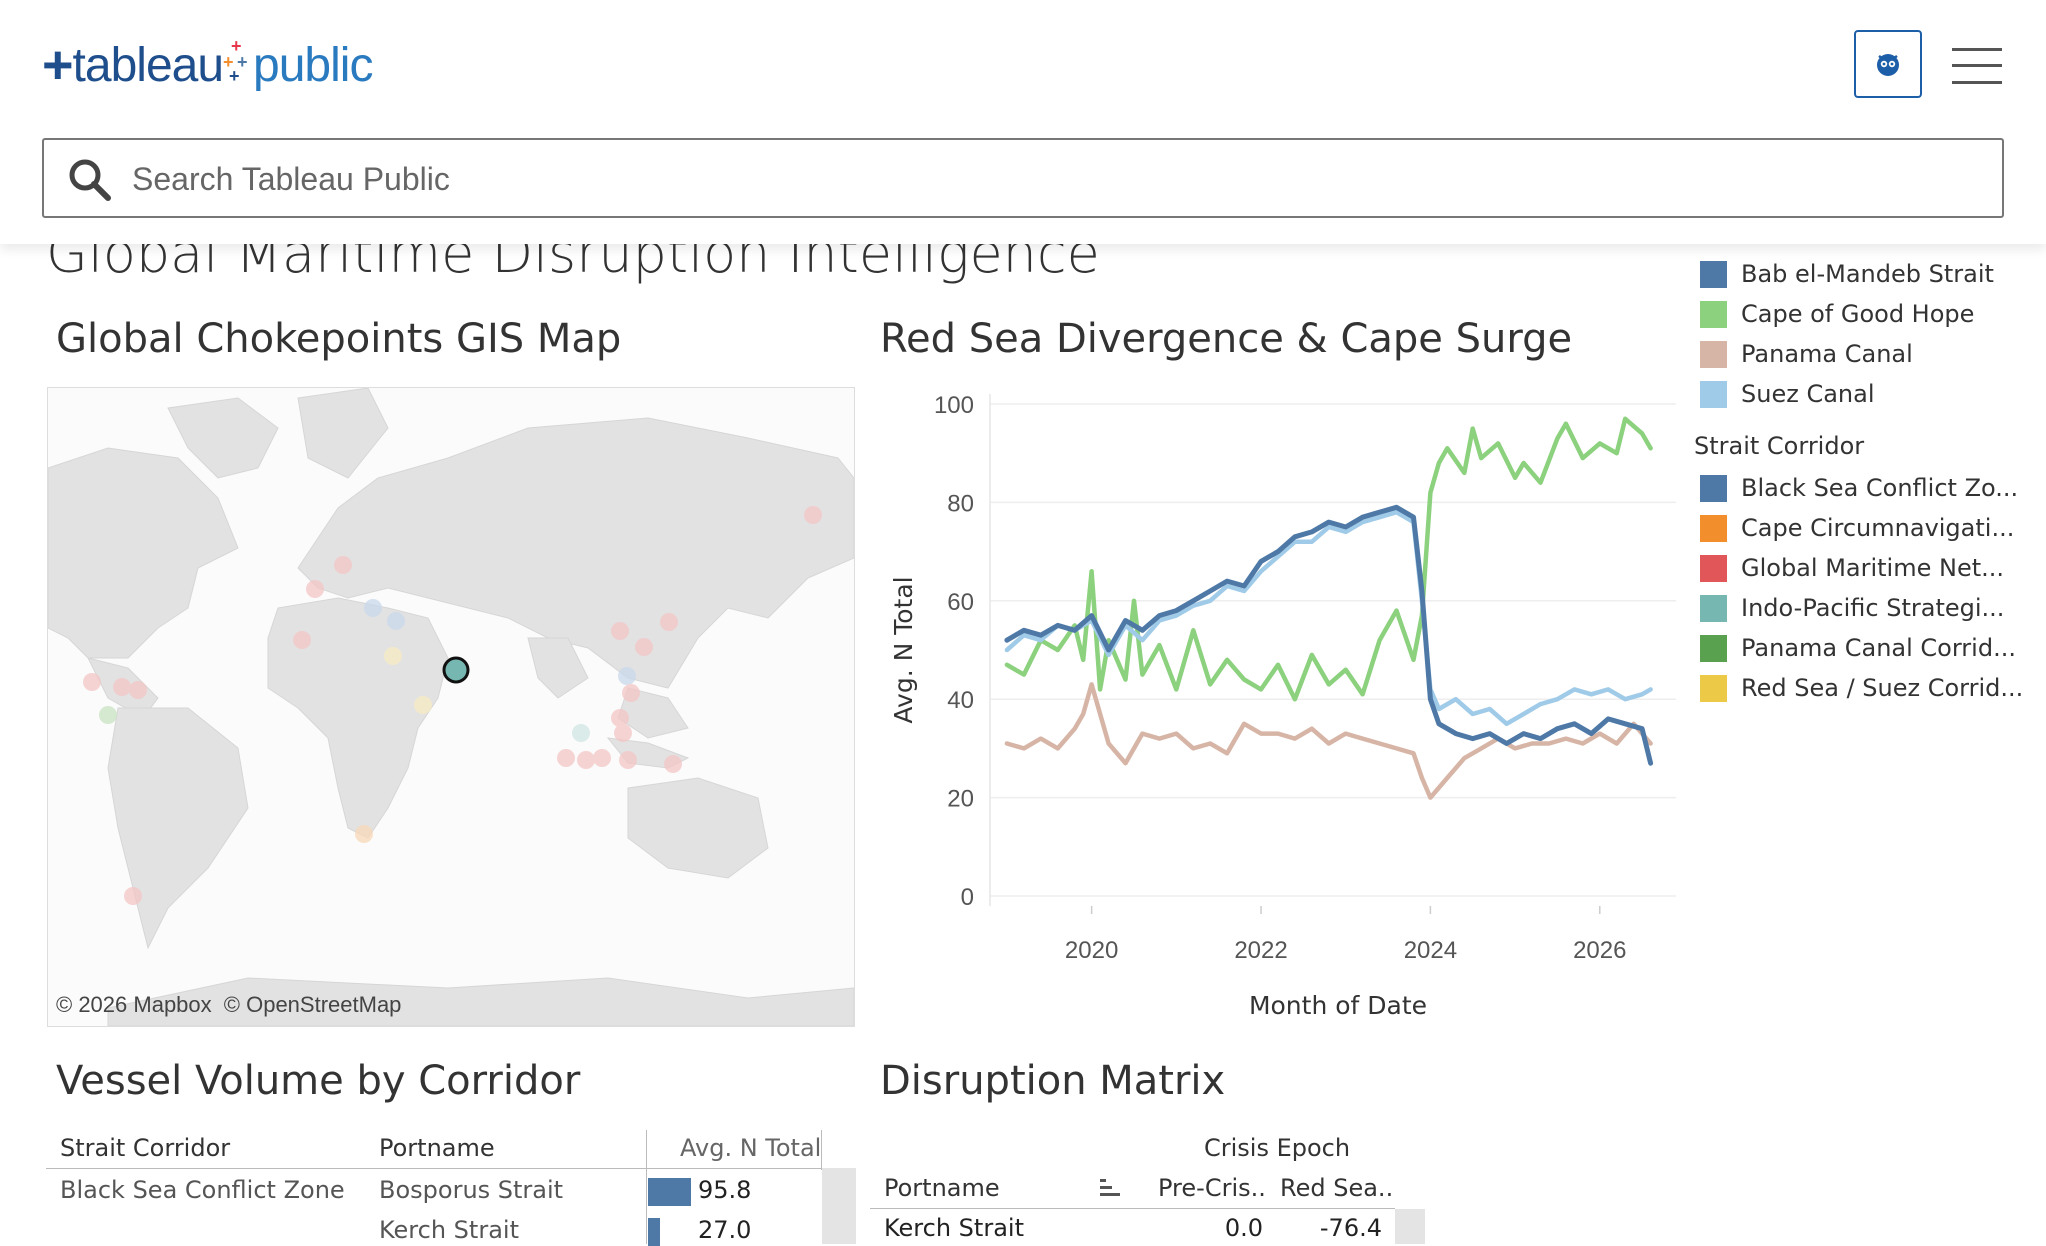 Image resolution: width=2046 pixels, height=1246 pixels. Describe the element at coordinates (1977, 66) in the screenshot. I see `menu-icon` at that location.